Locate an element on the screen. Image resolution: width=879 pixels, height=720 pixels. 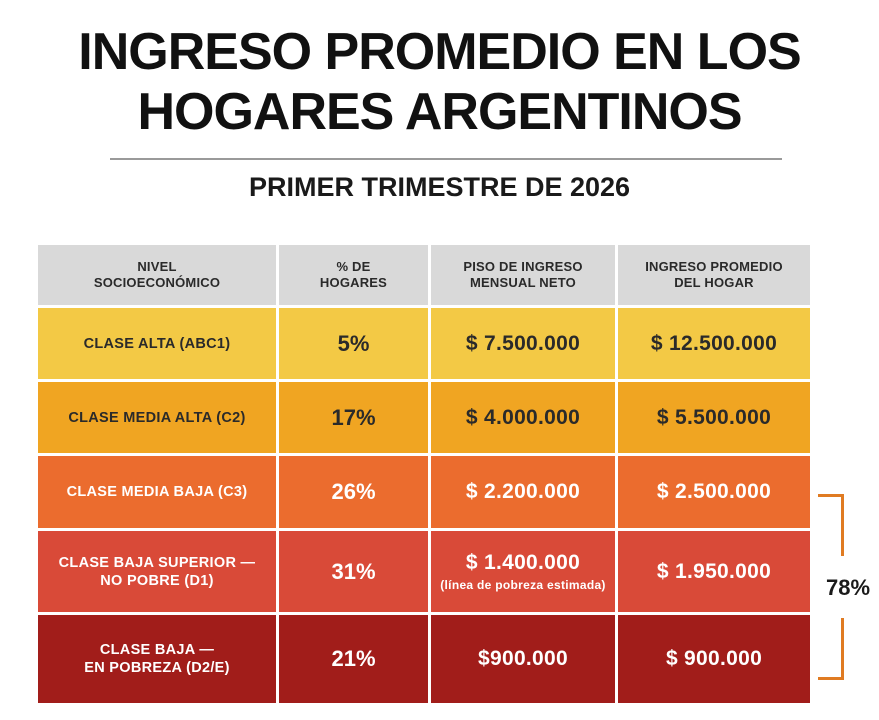
title-divider is located at coordinates (446, 159).